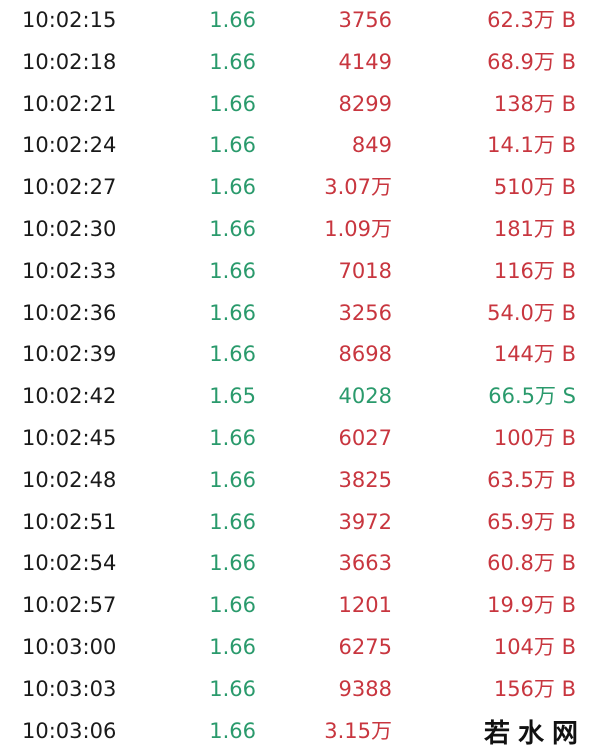 This screenshot has height=754, width=600. Describe the element at coordinates (365, 479) in the screenshot. I see `volume: 3825` at that location.